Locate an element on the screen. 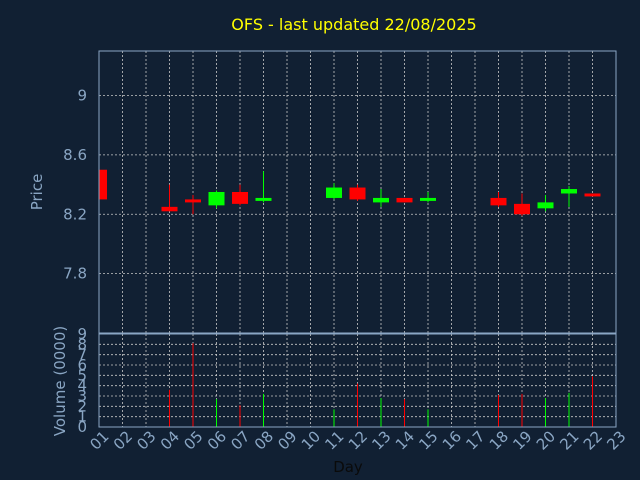  volume-tick-label: 7 is located at coordinates (82, 355).